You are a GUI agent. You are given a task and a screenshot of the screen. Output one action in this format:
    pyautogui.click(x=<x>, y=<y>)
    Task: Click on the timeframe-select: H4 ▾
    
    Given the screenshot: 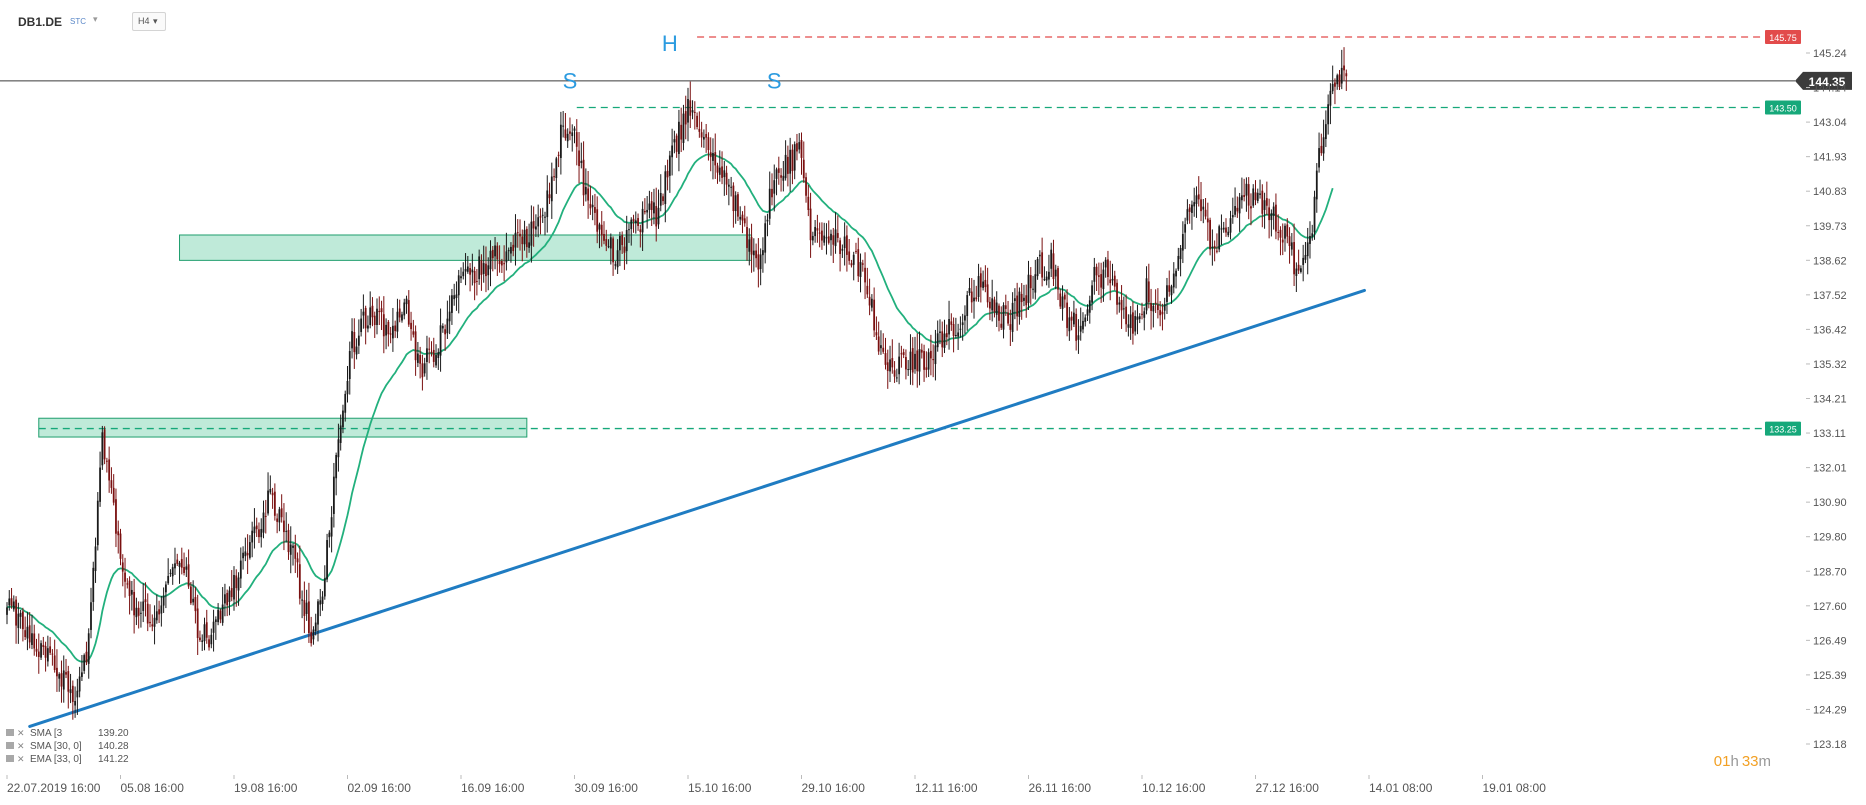 What is the action you would take?
    pyautogui.click(x=149, y=21)
    